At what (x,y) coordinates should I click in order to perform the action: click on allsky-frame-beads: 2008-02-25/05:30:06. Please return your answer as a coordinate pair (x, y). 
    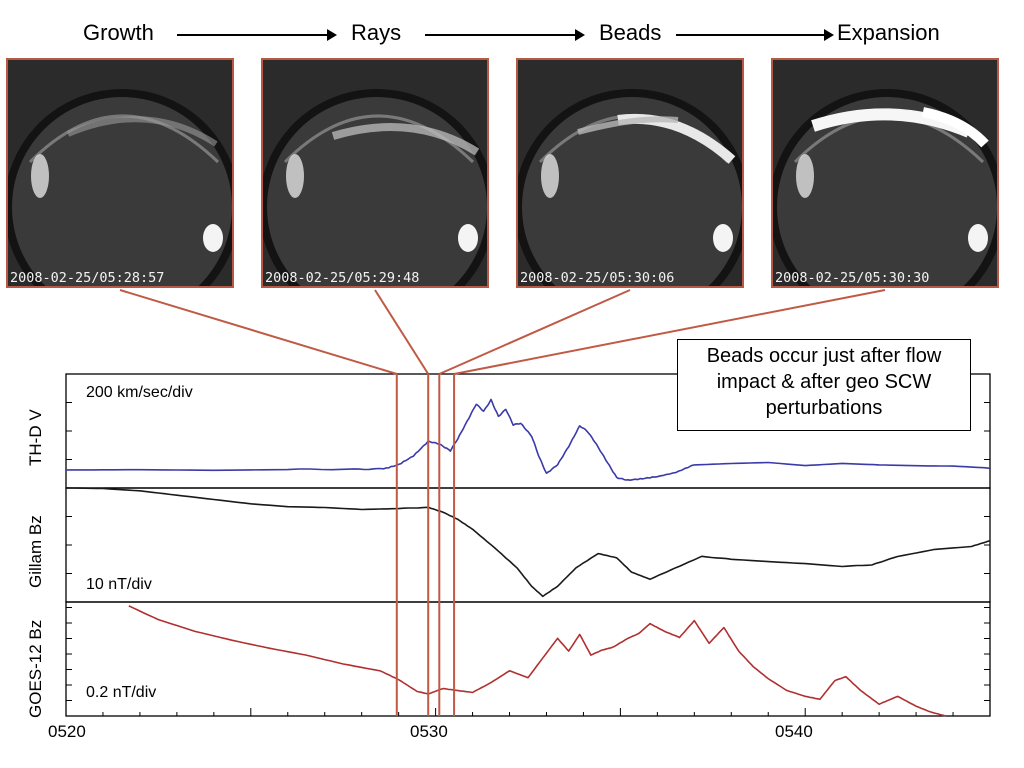
    Looking at the image, I should click on (630, 173).